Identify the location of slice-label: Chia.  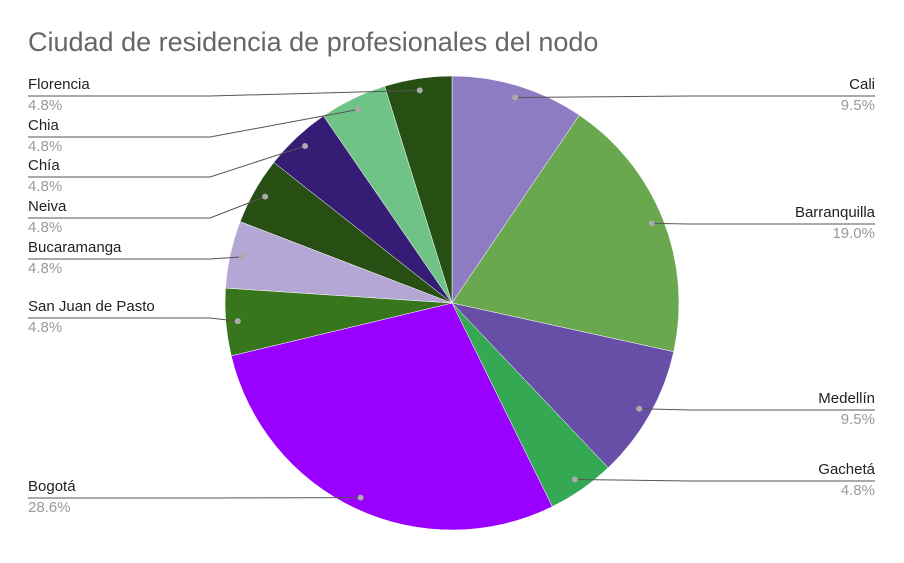
(44, 125).